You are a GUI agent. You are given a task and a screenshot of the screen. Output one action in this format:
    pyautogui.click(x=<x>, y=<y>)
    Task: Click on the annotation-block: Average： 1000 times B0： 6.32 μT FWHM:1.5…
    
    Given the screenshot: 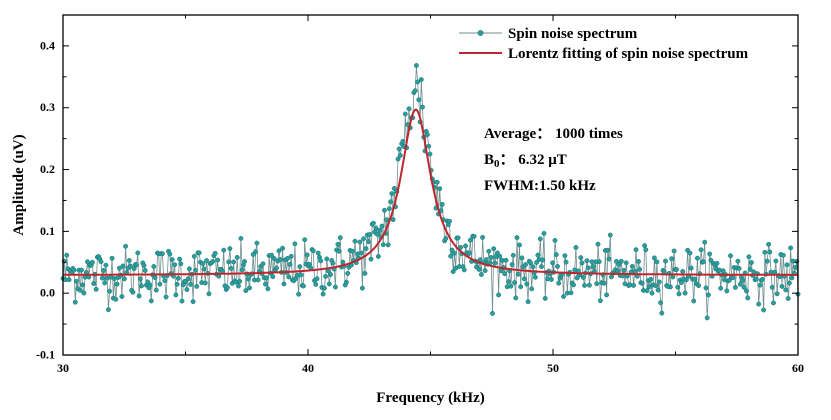 What is the action you would take?
    pyautogui.click(x=553, y=160)
    